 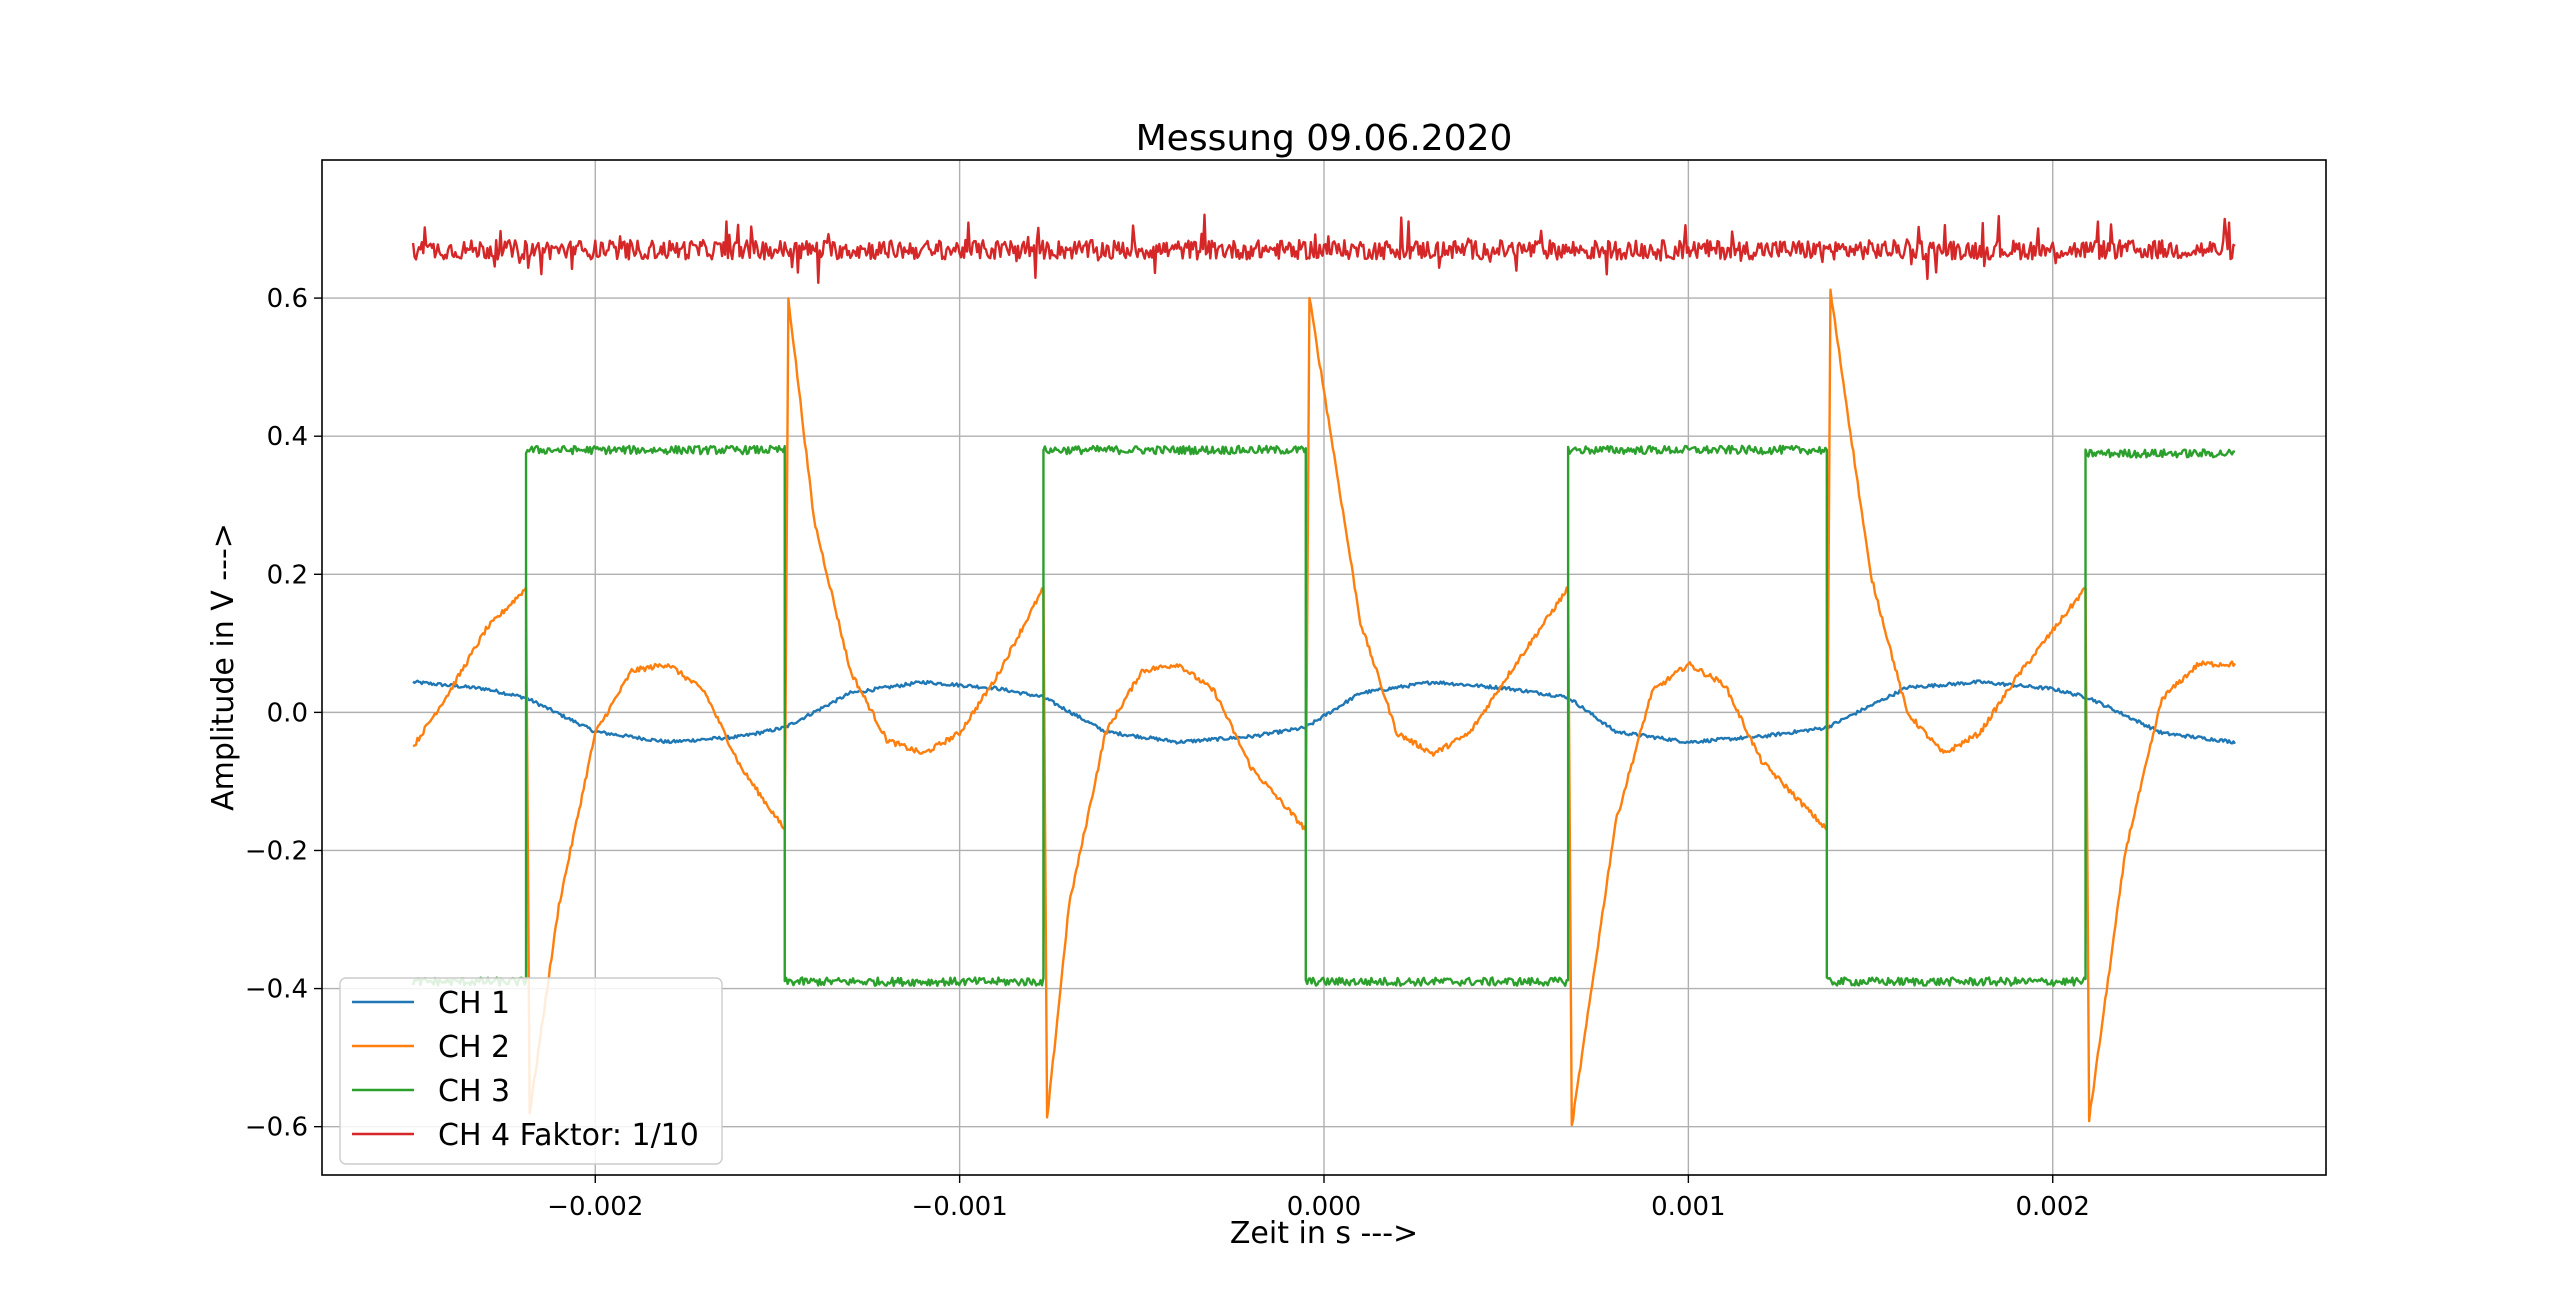 I want to click on chart-title: Messung 09.06.2020, so click(x=1324, y=138).